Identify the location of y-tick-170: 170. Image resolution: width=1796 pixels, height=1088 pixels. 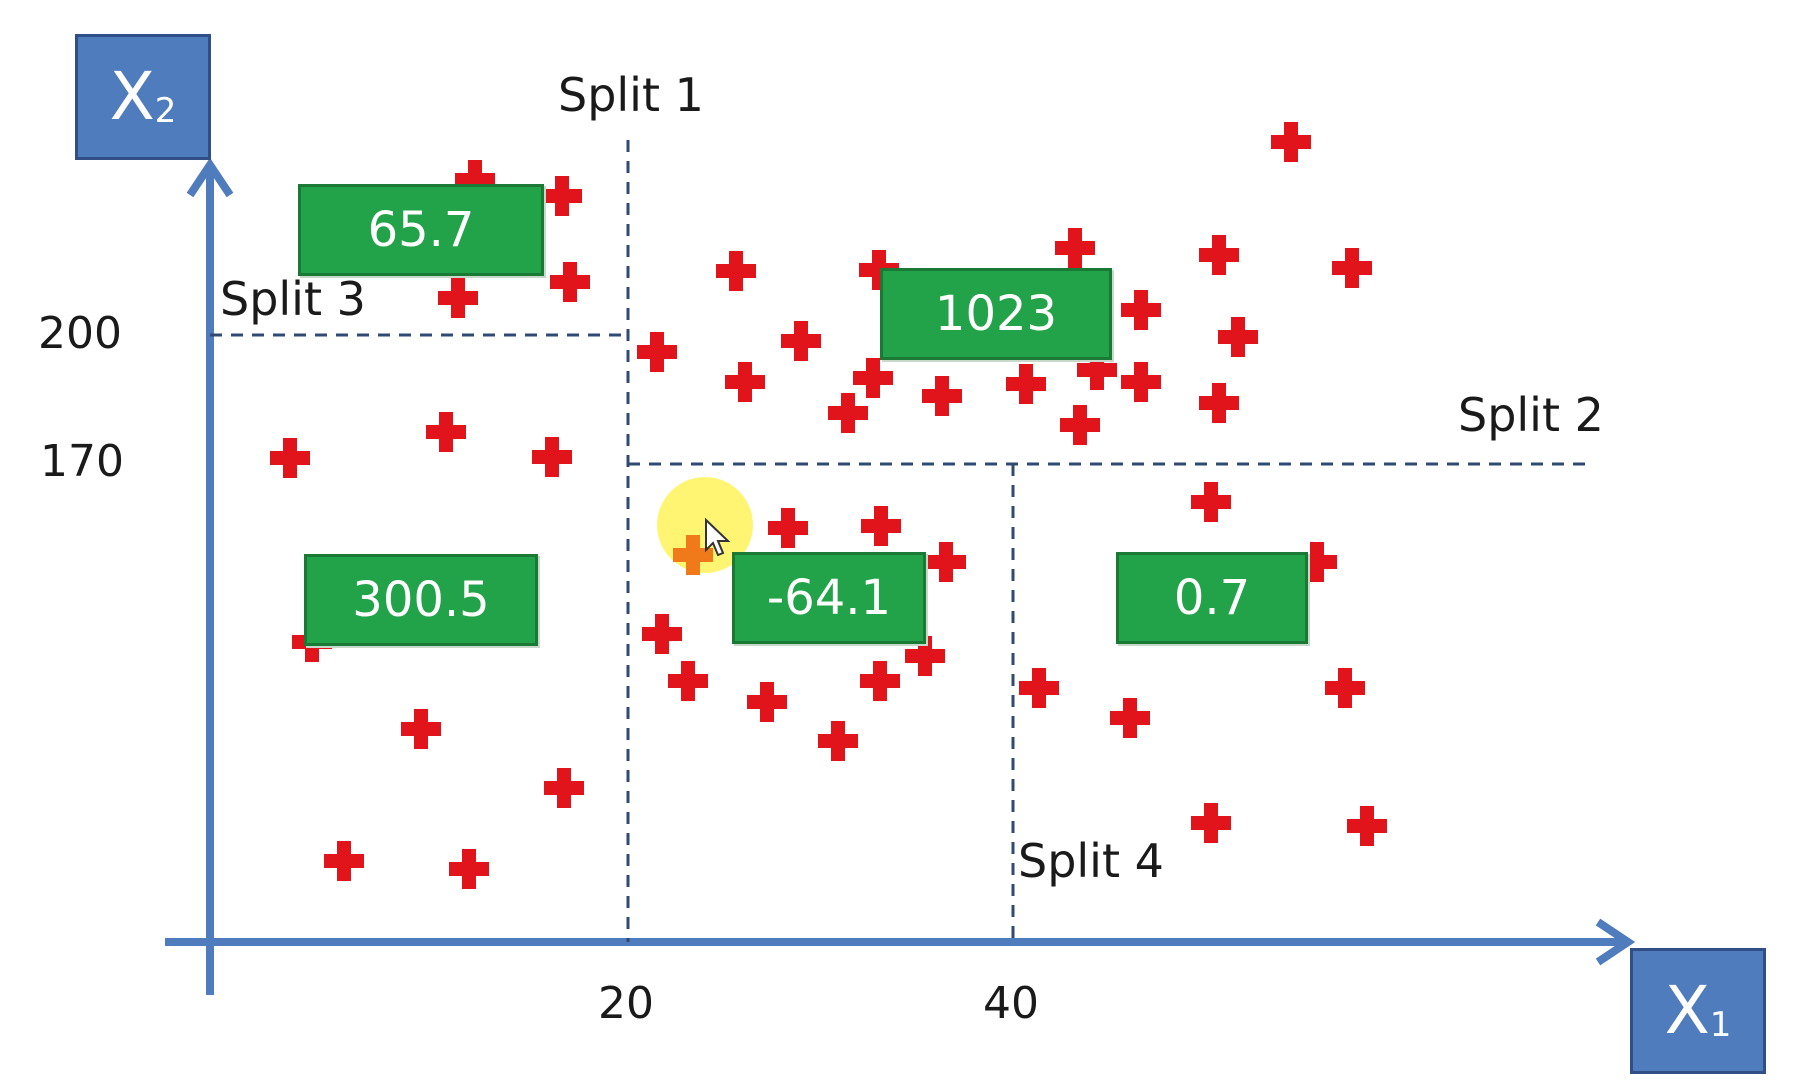
(82, 461).